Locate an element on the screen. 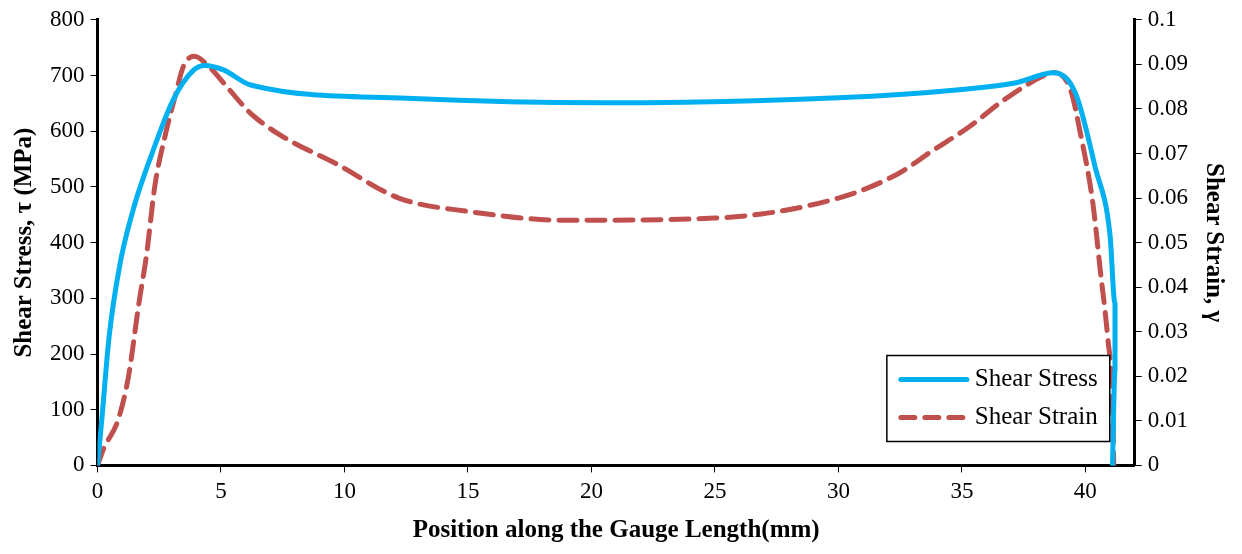 Image resolution: width=1242 pixels, height=554 pixels. y2-tick-label: 0.03 is located at coordinates (1167, 330).